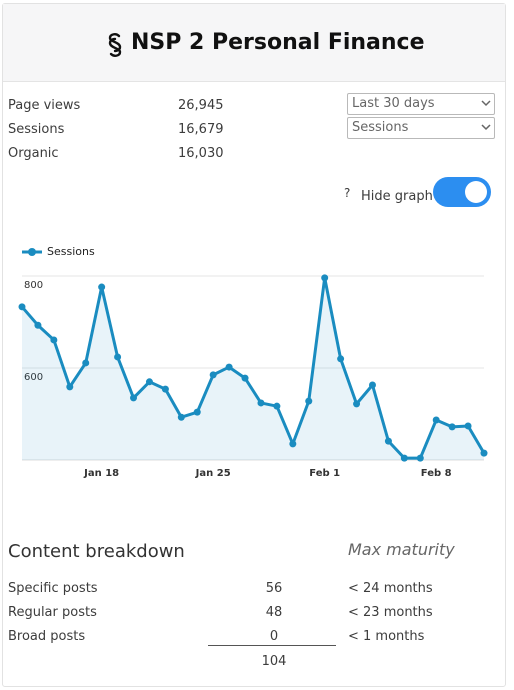 This screenshot has height=690, width=514. Describe the element at coordinates (32, 252) in the screenshot. I see `legend-dot` at that location.